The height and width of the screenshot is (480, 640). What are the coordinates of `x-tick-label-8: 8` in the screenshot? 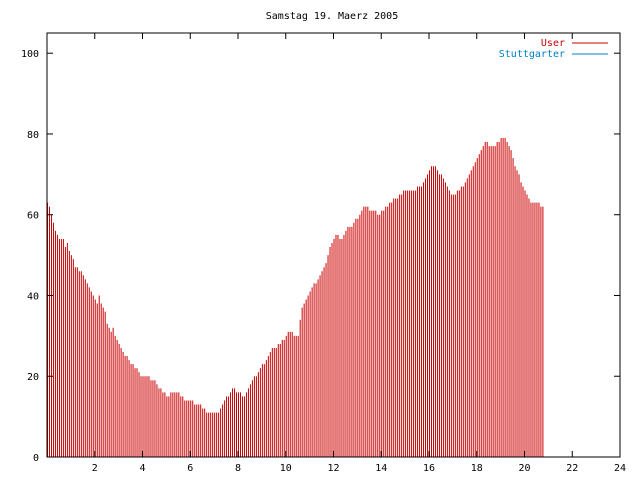 It's located at (238, 468).